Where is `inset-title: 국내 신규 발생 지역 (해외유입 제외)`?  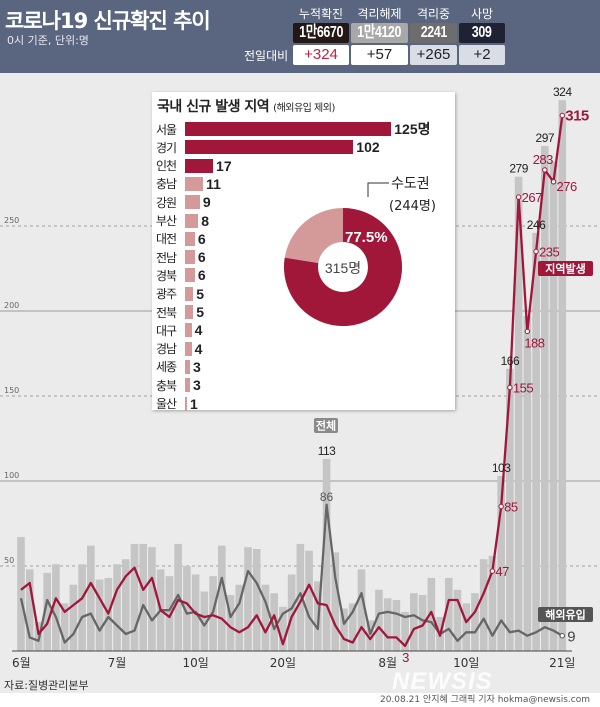 inset-title: 국내 신규 발생 지역 (해외유입 제외) is located at coordinates (246, 106).